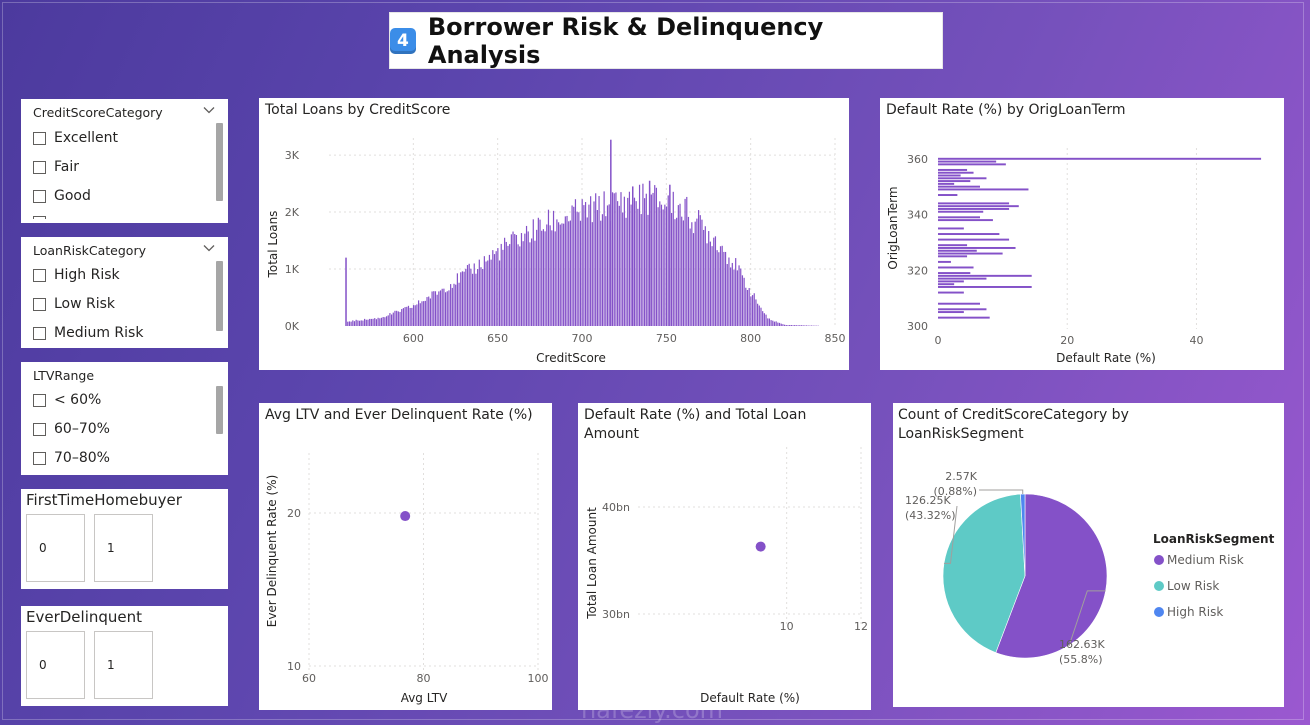  I want to click on y-tick-label: 3K, so click(292, 155).